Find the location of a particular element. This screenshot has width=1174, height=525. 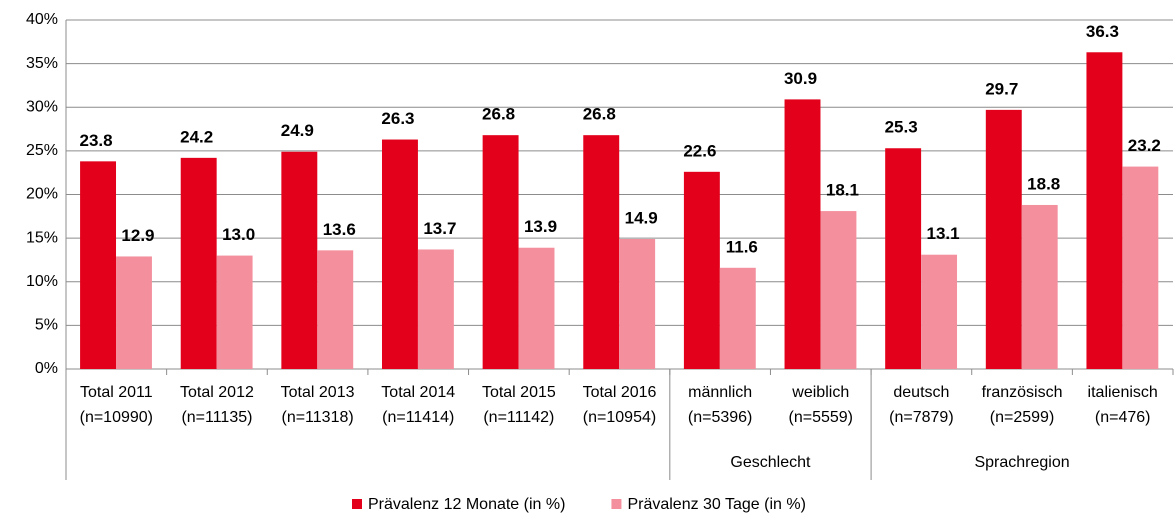

value-label: 23.8 is located at coordinates (96, 140).